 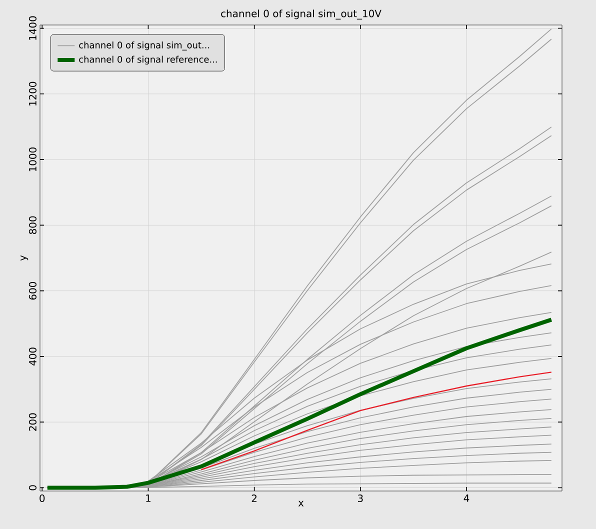 What do you see at coordinates (32, 422) in the screenshot?
I see `y-tick-label: 200` at bounding box center [32, 422].